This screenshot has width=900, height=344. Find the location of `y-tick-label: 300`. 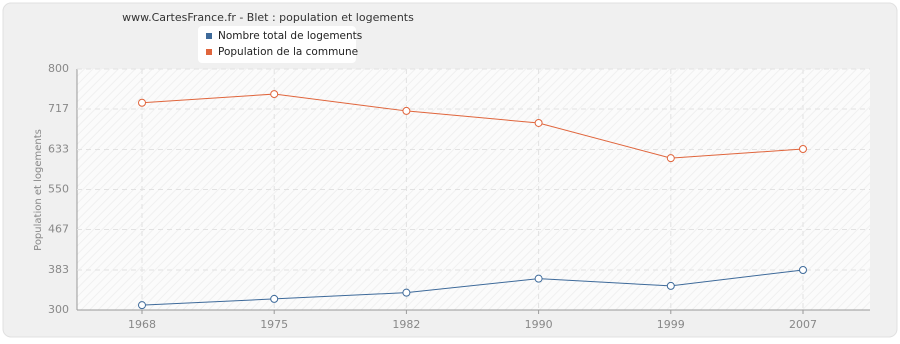

y-tick-label: 300 is located at coordinates (58, 309).